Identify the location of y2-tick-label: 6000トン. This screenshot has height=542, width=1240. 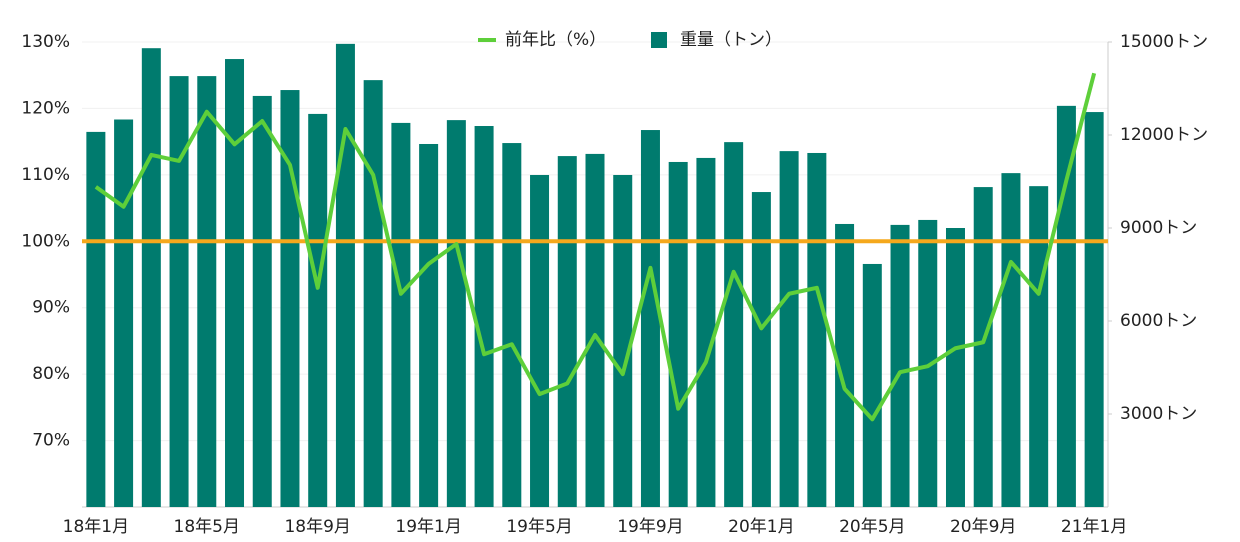
(1158, 321).